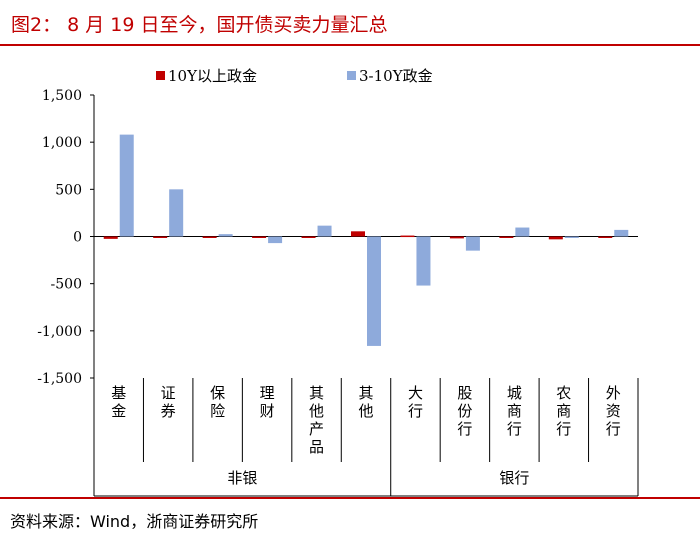 This screenshot has height=544, width=700. Describe the element at coordinates (65, 237) in the screenshot. I see `y-ticks: 1,500 1,000 500 0 -500 -1,000 -1,500` at that location.